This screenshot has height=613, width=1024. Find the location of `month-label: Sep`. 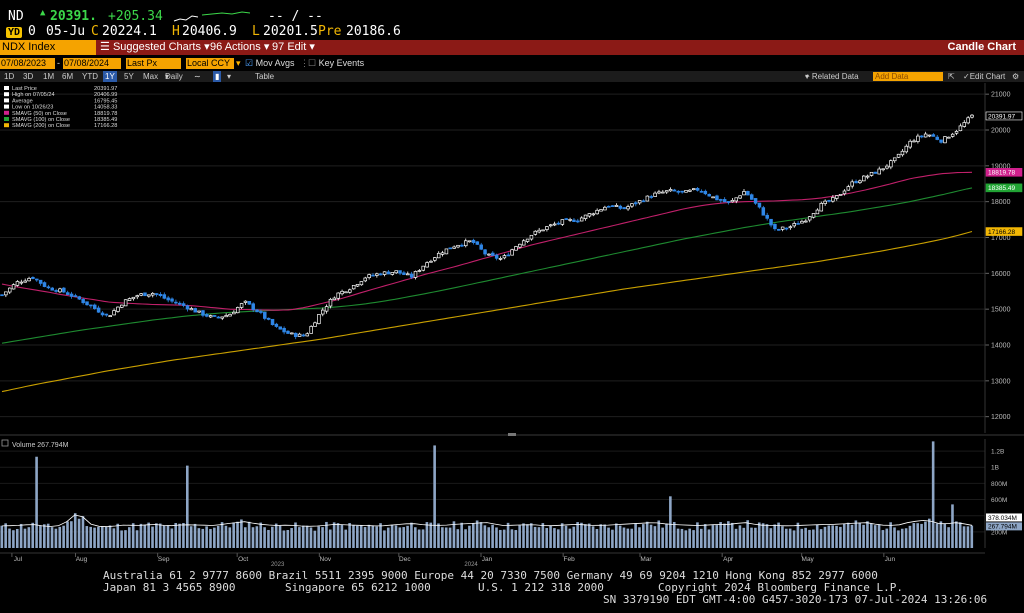

month-label: Sep is located at coordinates (164, 559).